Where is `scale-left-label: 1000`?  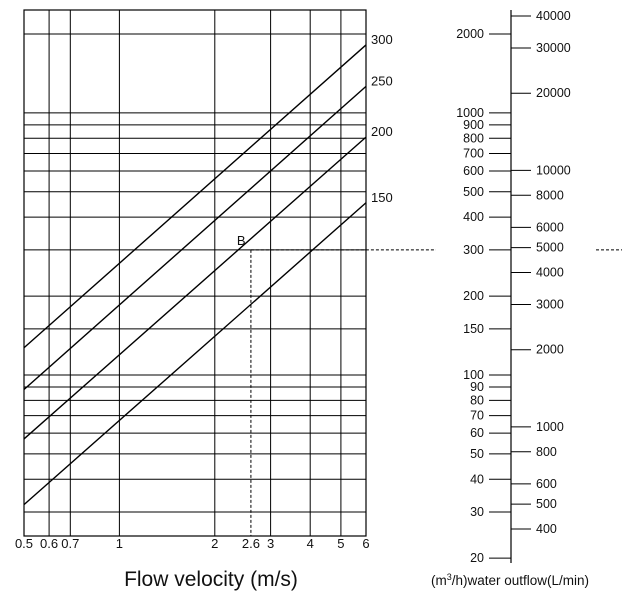 scale-left-label: 1000 is located at coordinates (470, 113).